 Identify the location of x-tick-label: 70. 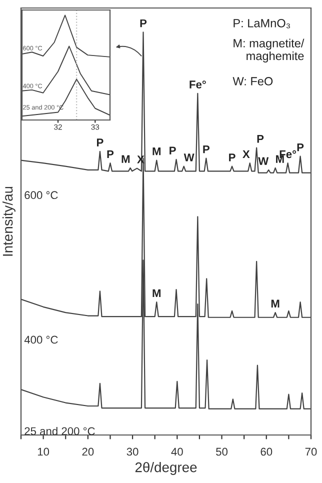
(311, 452).